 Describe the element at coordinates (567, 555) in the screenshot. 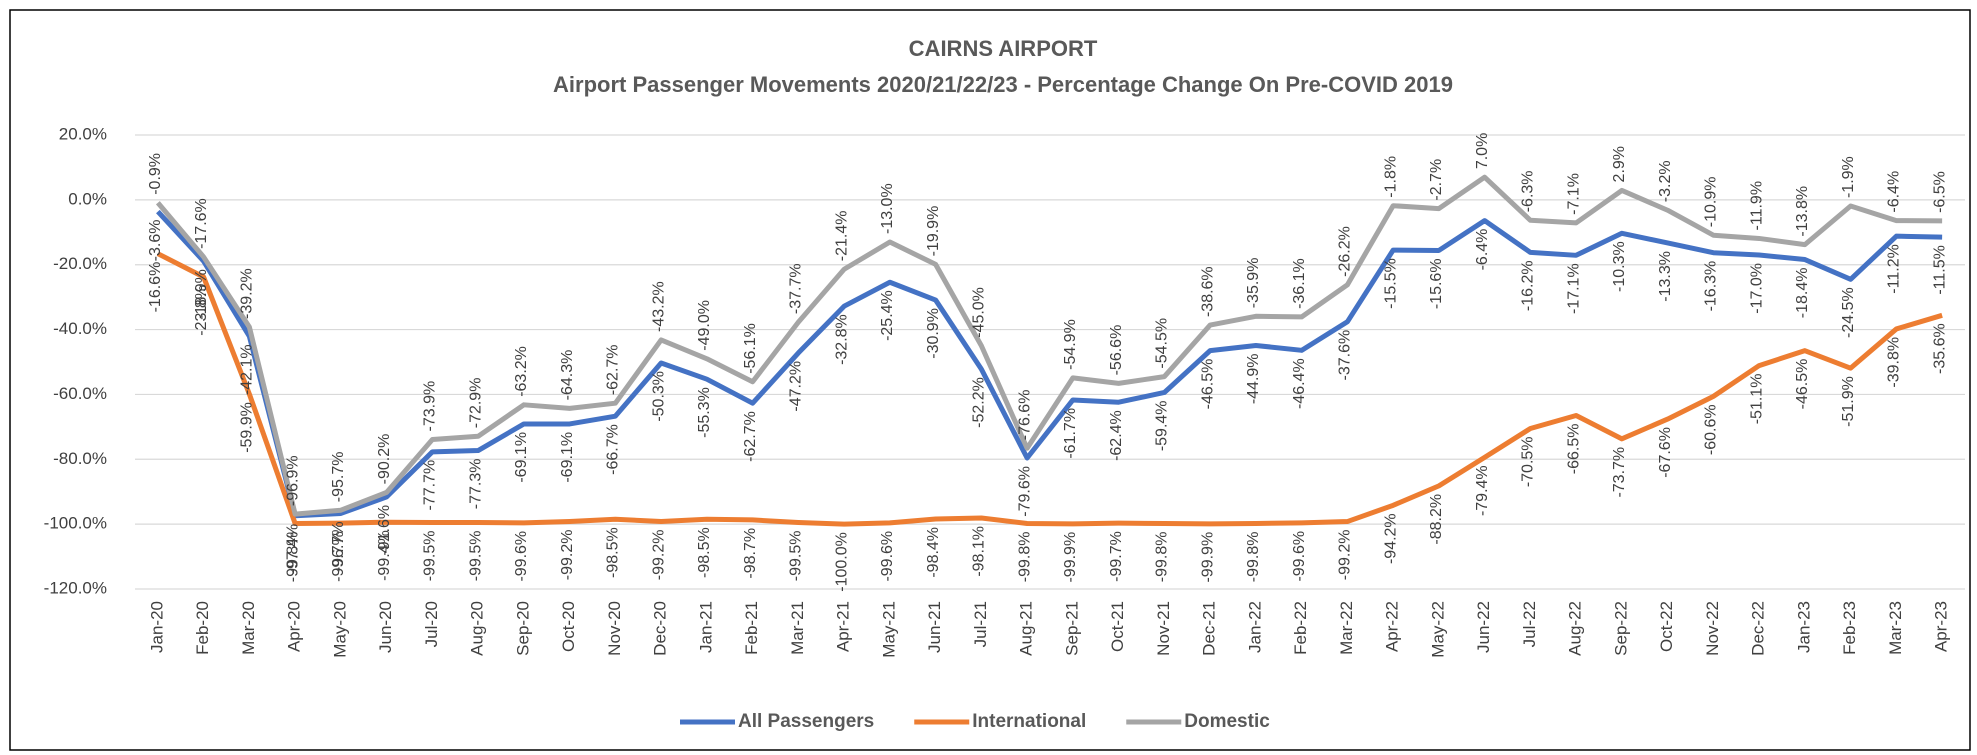

I see `data-label: -99.2%` at that location.